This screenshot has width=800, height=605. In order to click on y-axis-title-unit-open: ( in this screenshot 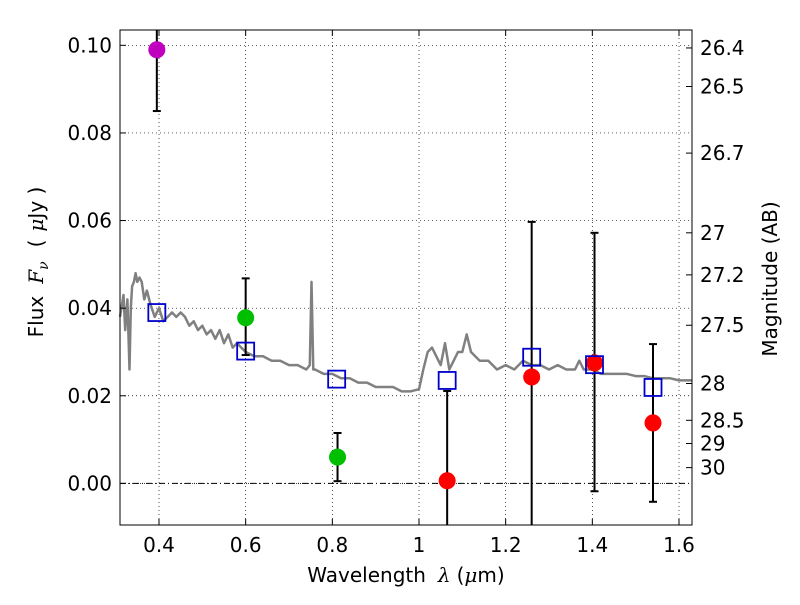, I will do `click(36, 244)`.